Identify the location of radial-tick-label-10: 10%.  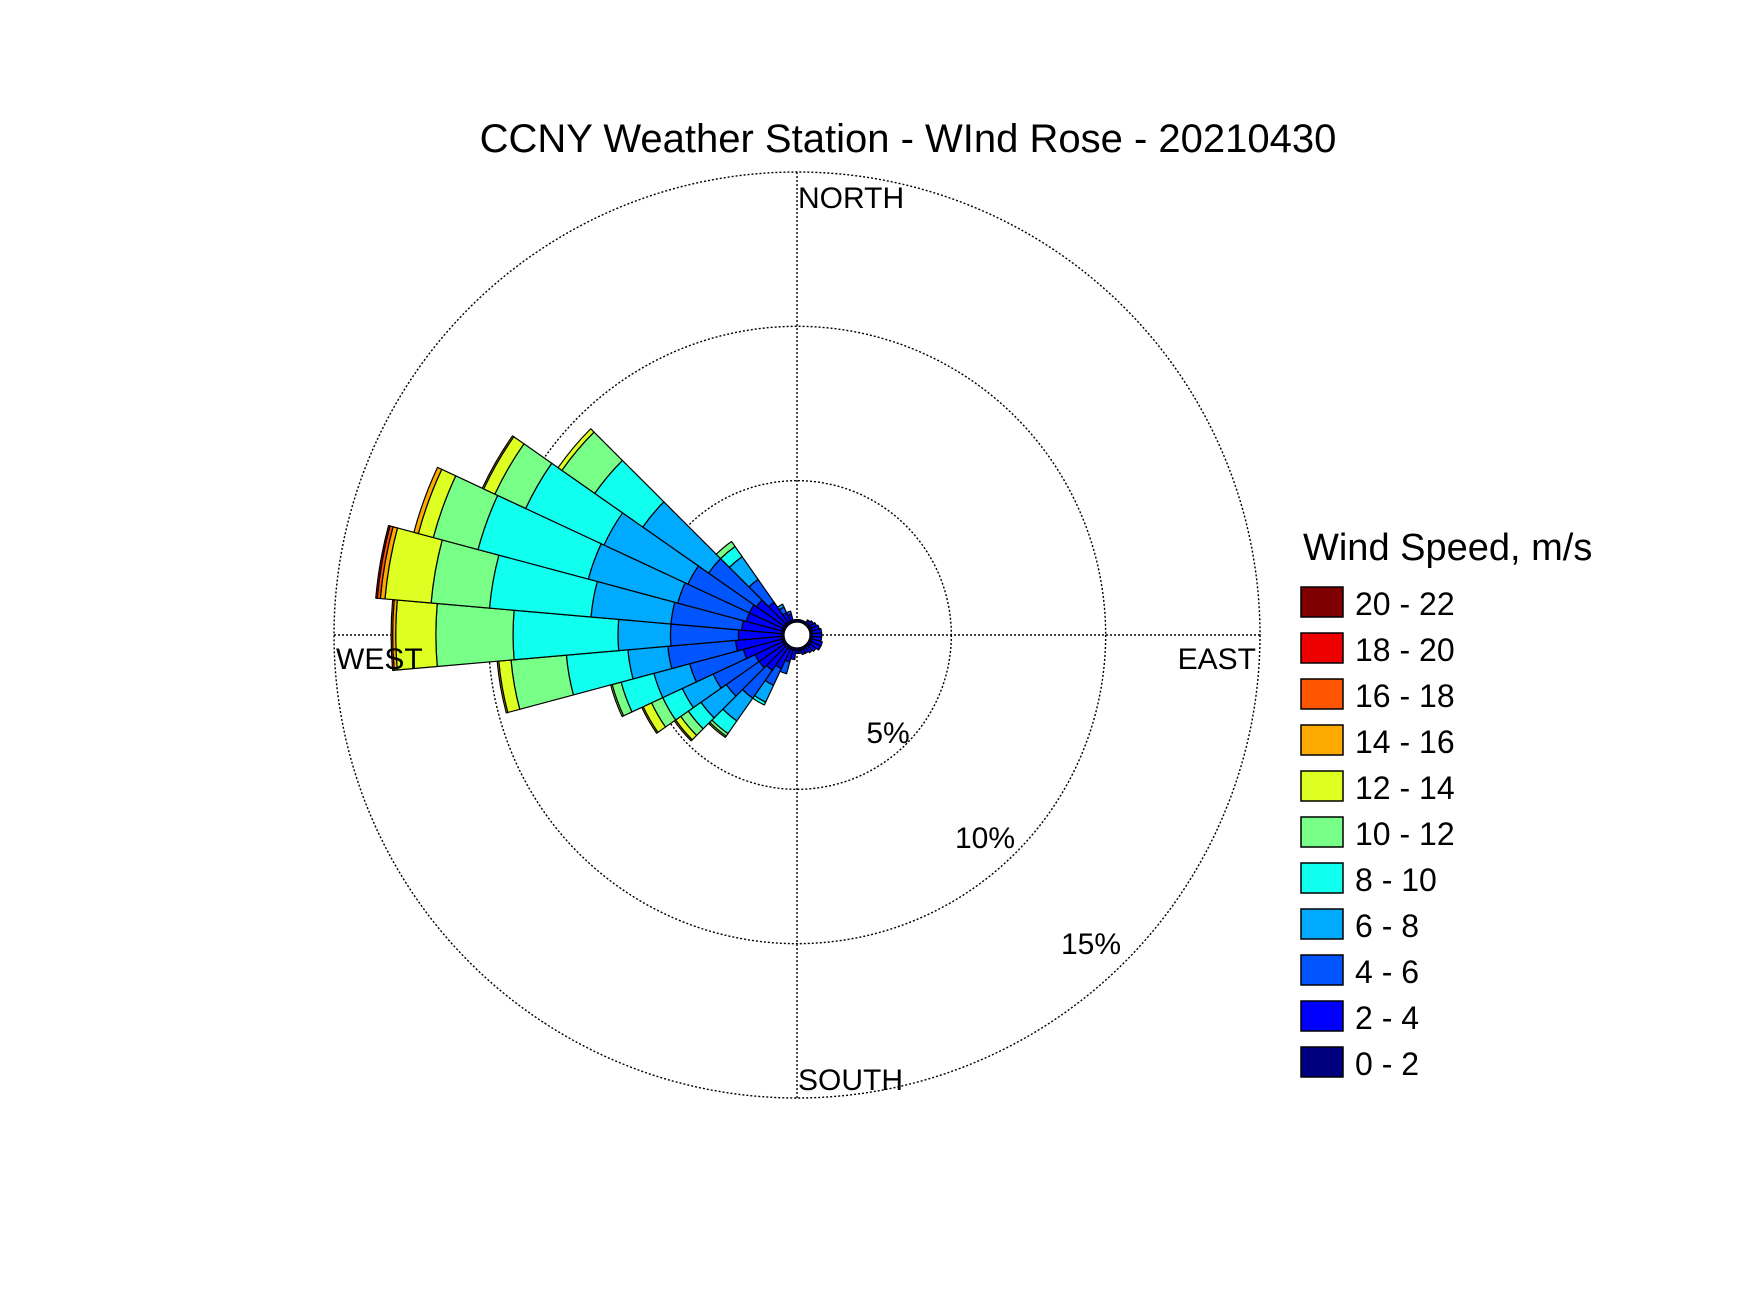
(985, 838).